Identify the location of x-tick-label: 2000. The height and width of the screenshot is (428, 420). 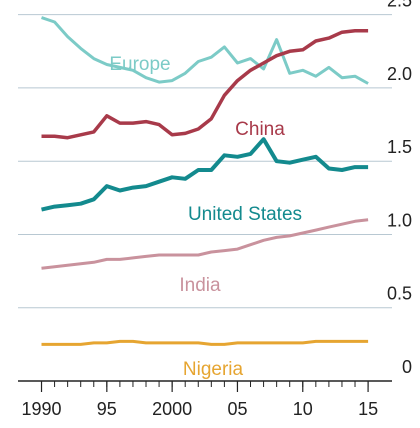
(172, 409).